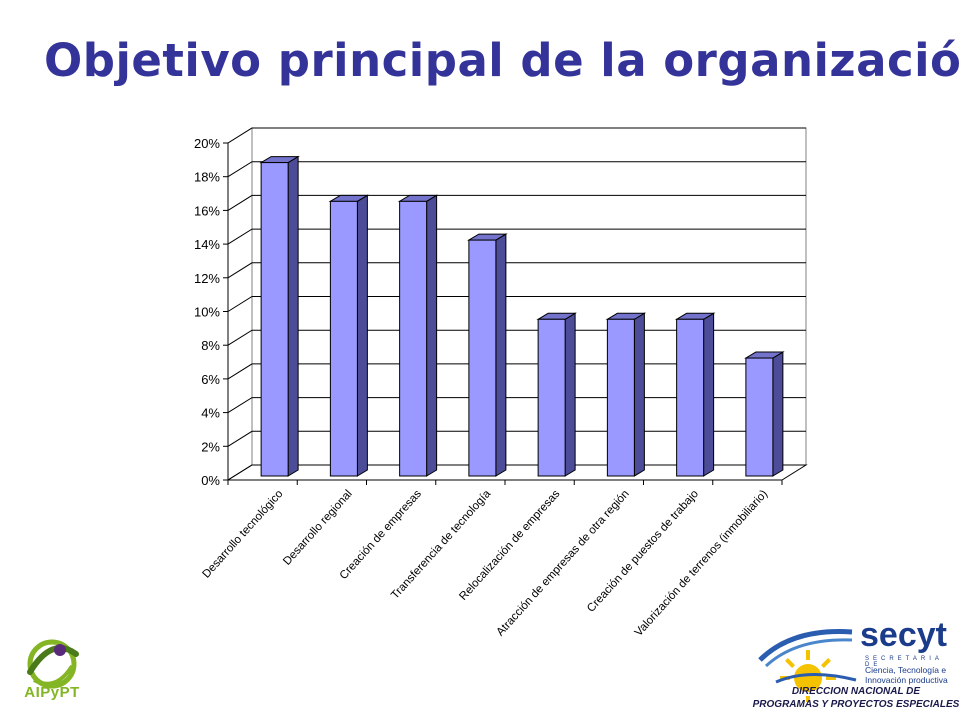  I want to click on aipypt-logo-text: AIPyPT, so click(52, 692).